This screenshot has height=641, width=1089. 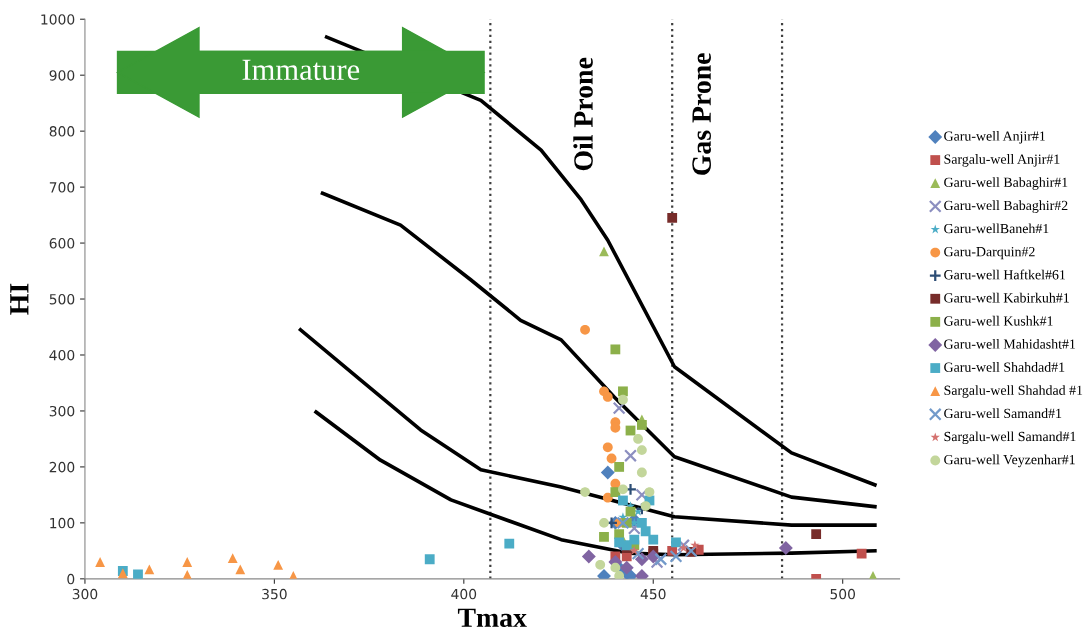 What do you see at coordinates (994, 137) in the screenshot?
I see `legend-label: Garu-well Anjir#1` at bounding box center [994, 137].